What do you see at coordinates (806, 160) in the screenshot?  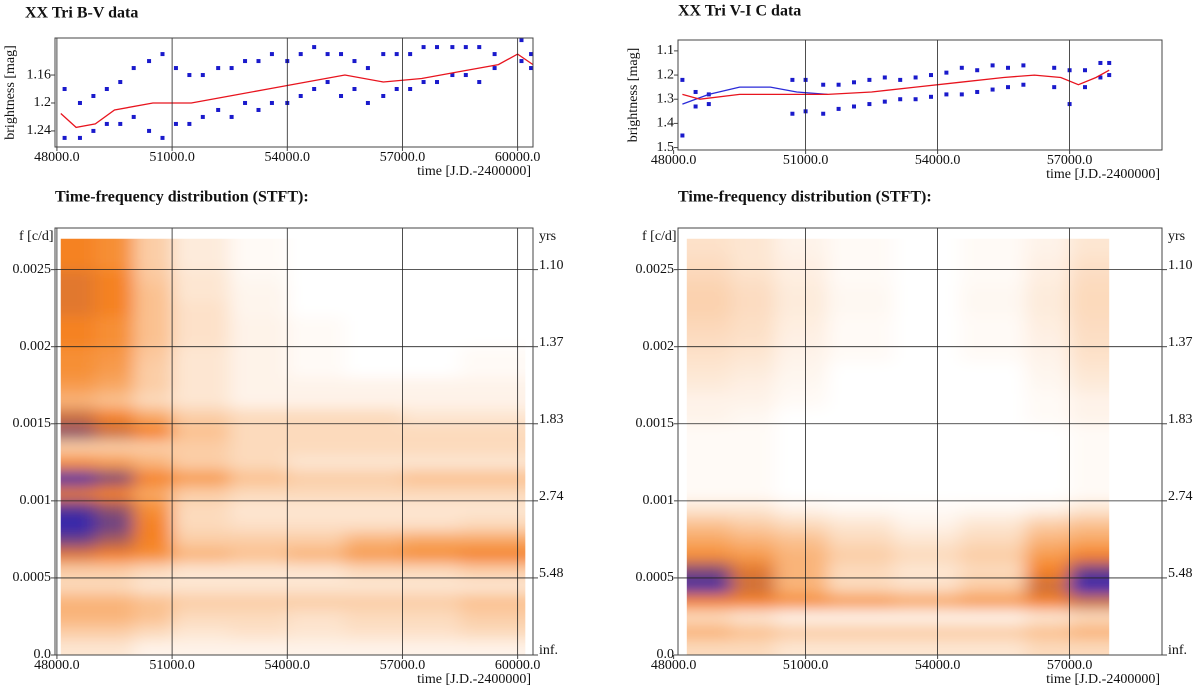 I see `x-tick-label: 51000.0` at bounding box center [806, 160].